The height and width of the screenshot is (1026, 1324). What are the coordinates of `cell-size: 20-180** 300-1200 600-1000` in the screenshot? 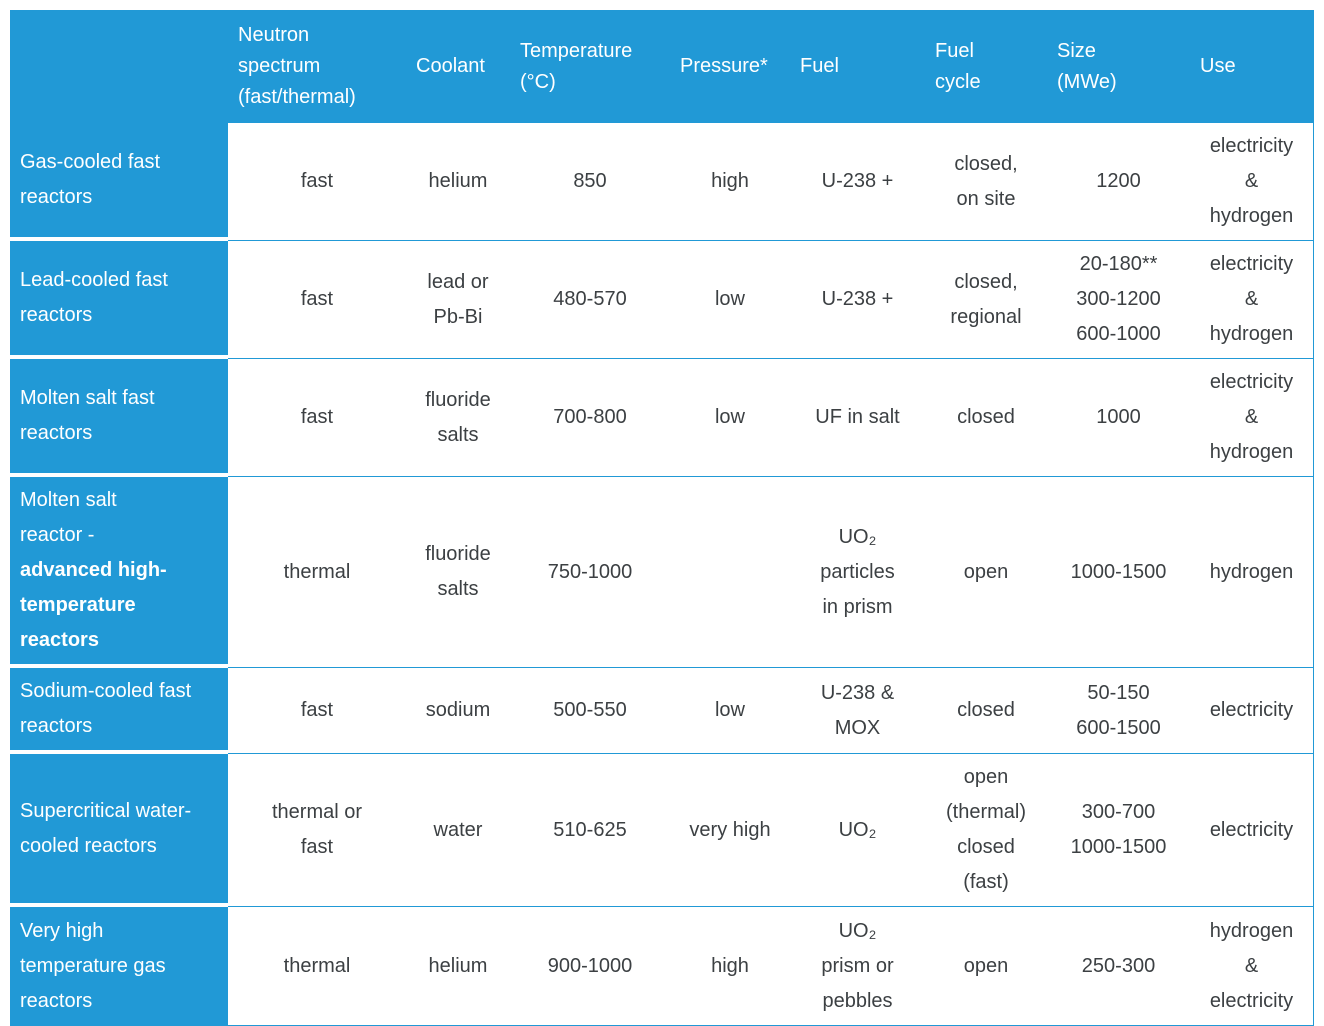 It's located at (1118, 300).